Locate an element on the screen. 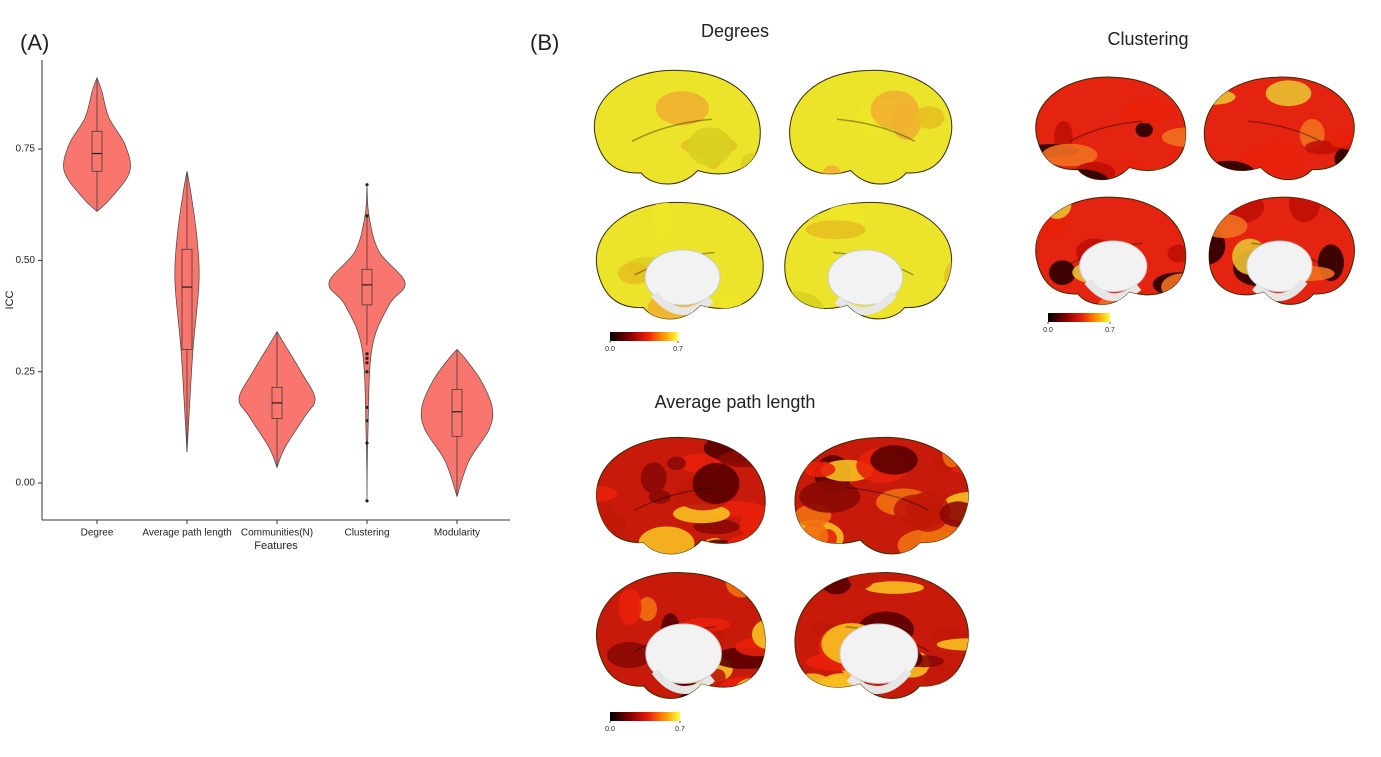  x-tick-label: Degree is located at coordinates (97, 533).